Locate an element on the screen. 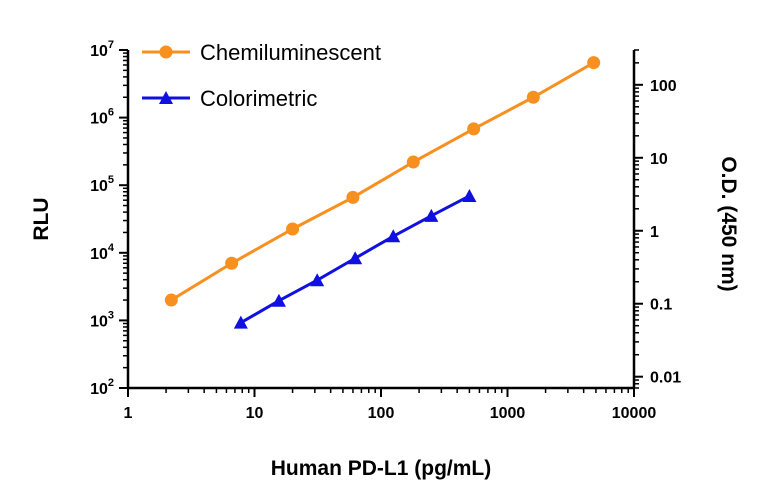 The width and height of the screenshot is (768, 504). legend: Chemiluminescent Colorimetric is located at coordinates (261, 75).